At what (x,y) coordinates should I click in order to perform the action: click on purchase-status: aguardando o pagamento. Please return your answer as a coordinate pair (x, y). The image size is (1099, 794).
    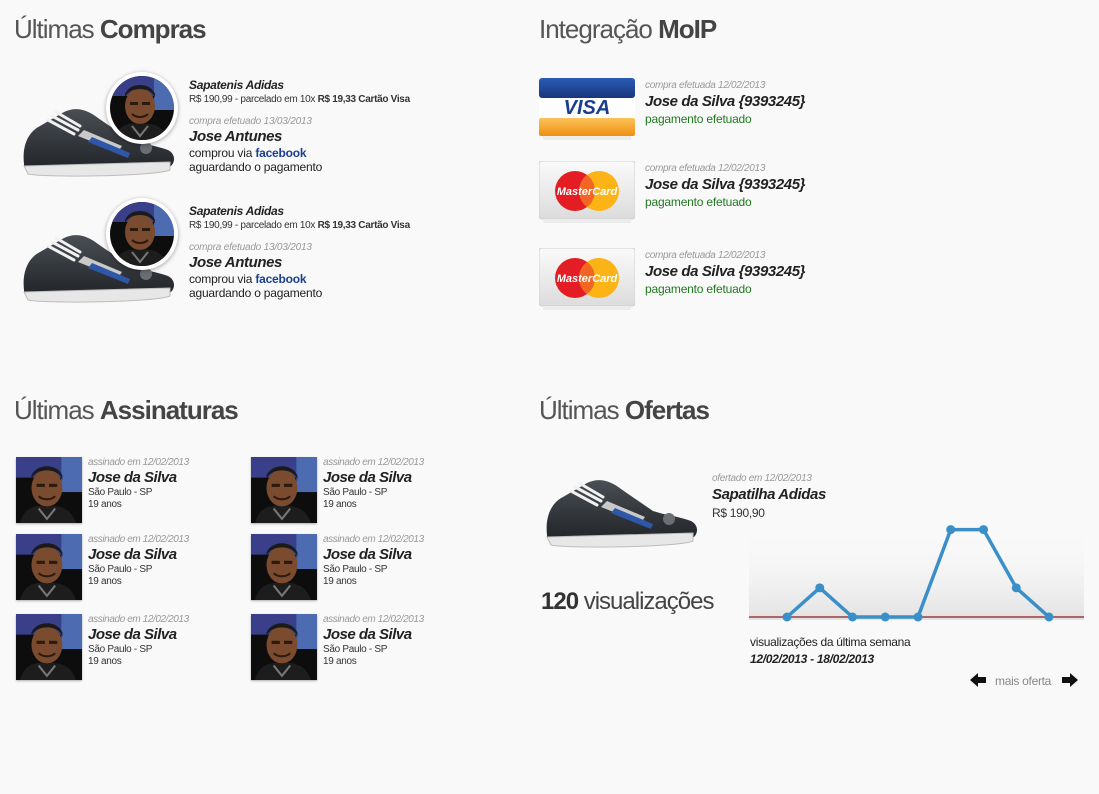
    Looking at the image, I should click on (256, 293).